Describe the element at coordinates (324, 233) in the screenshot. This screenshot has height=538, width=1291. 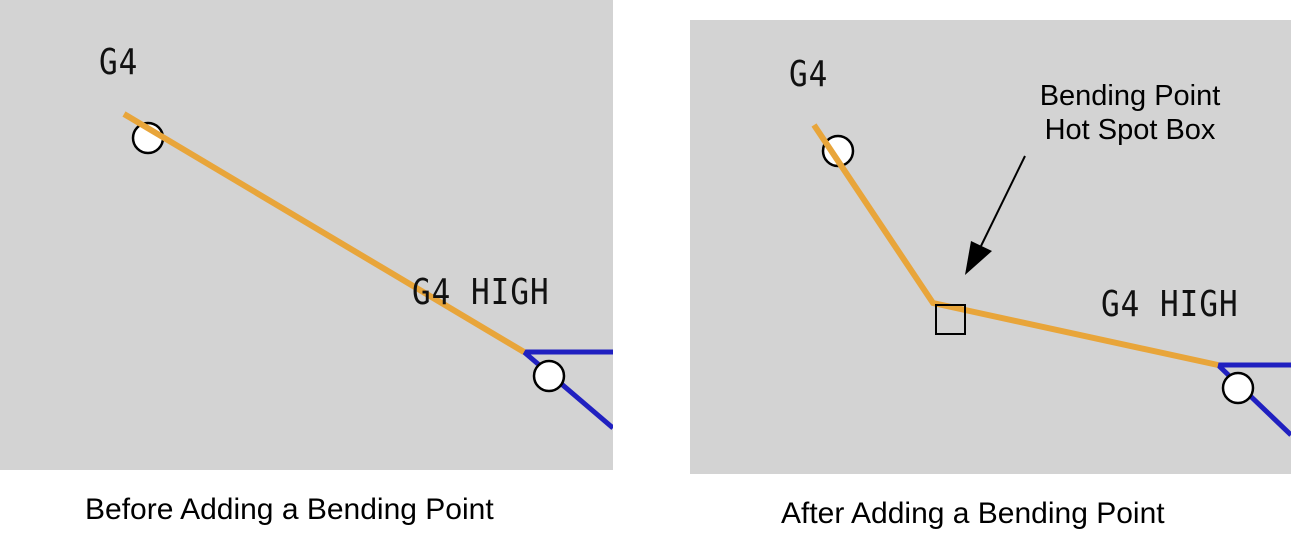
I see `orange-link` at that location.